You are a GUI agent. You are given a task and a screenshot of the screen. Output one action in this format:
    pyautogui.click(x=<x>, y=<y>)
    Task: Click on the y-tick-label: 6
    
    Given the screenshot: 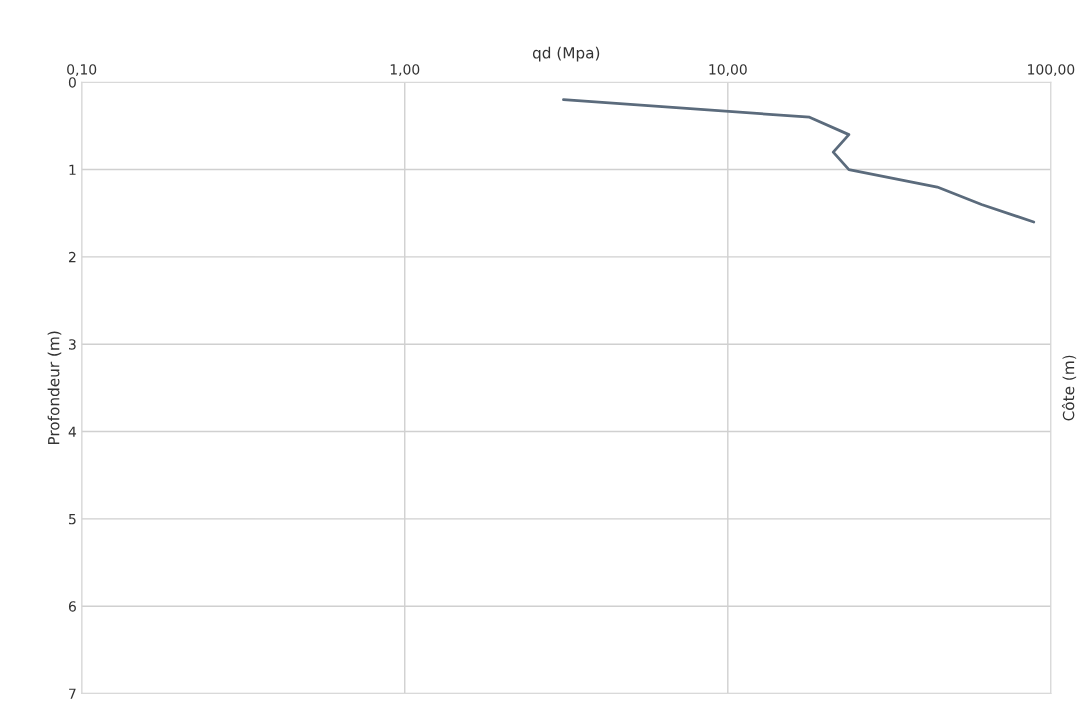 What is the action you would take?
    pyautogui.click(x=72, y=606)
    